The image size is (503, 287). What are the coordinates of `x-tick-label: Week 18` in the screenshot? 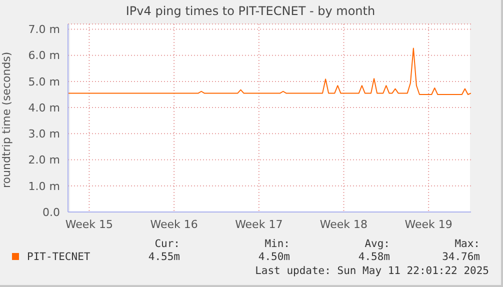 It's located at (344, 224).